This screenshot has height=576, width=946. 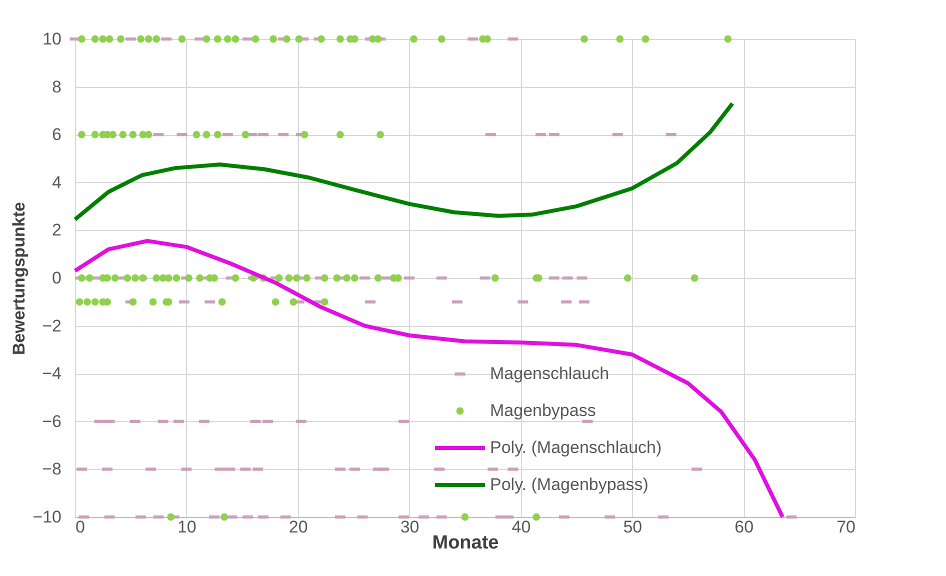 I want to click on y-tick-label: −4, so click(x=52, y=374).